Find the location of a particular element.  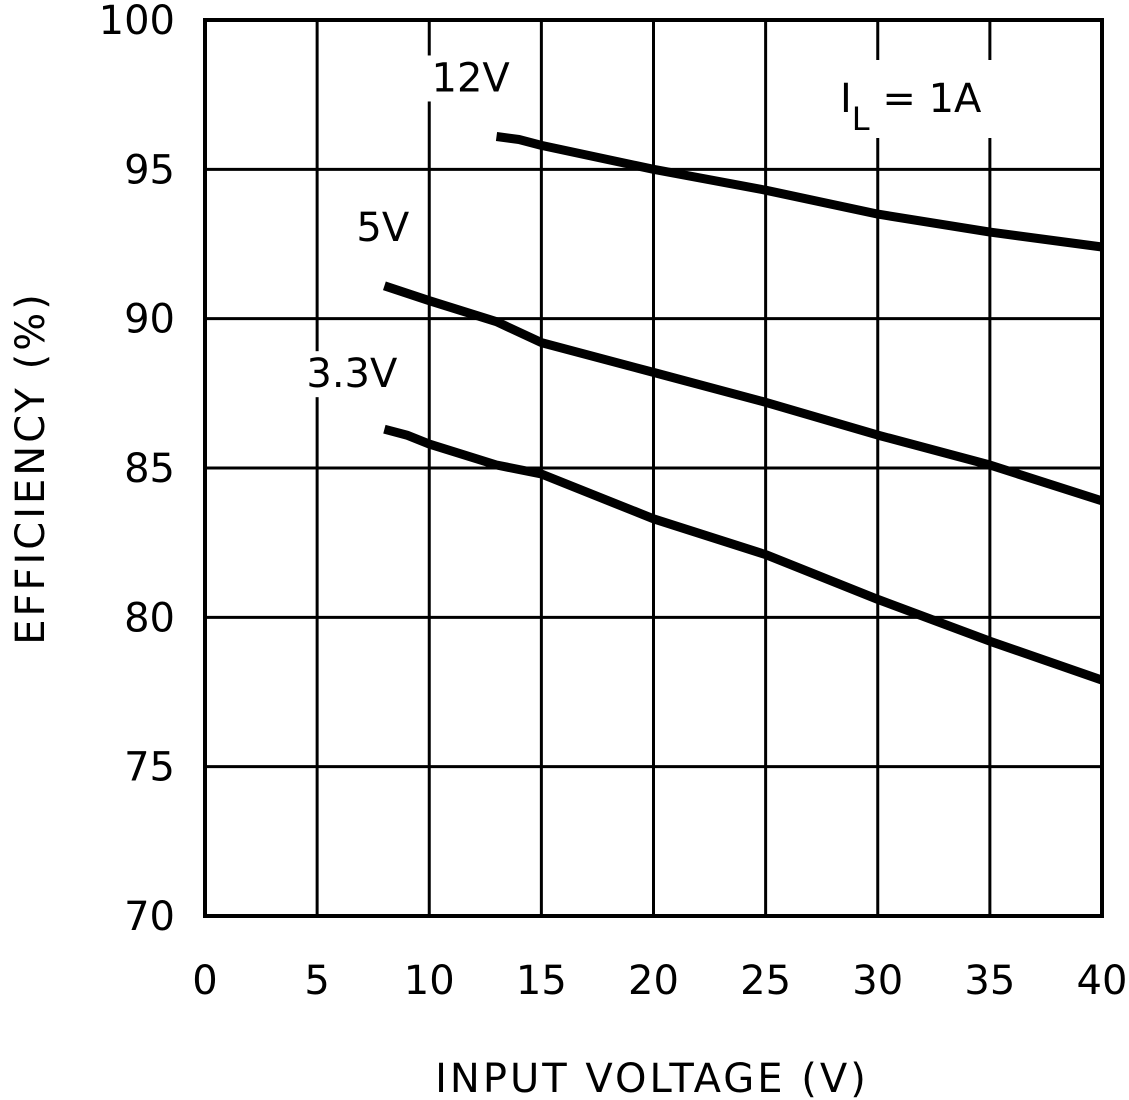

x-tick-label: 10 is located at coordinates (429, 981).